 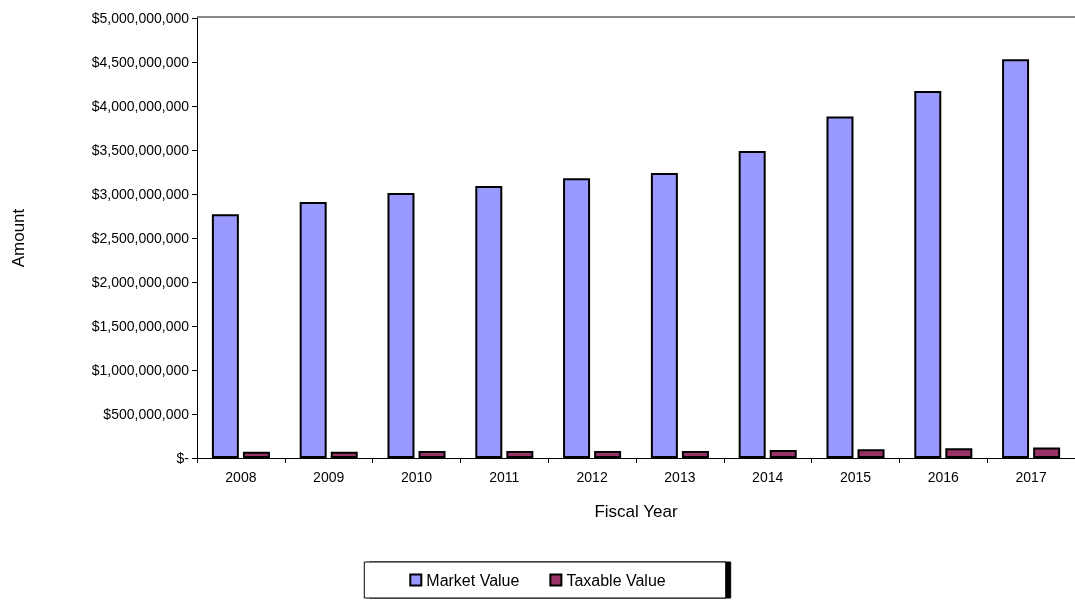 I want to click on y-axis-title: Amount, so click(x=18, y=238).